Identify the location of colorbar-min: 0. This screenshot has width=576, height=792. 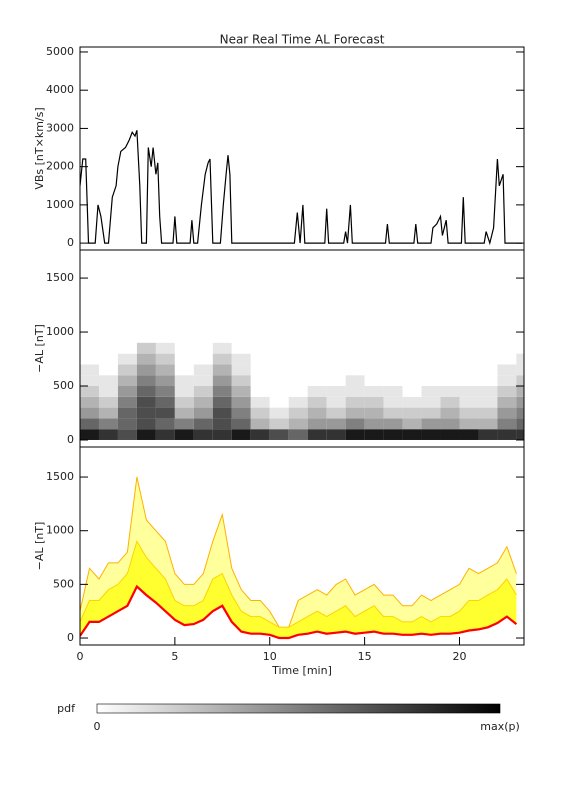
(97, 726).